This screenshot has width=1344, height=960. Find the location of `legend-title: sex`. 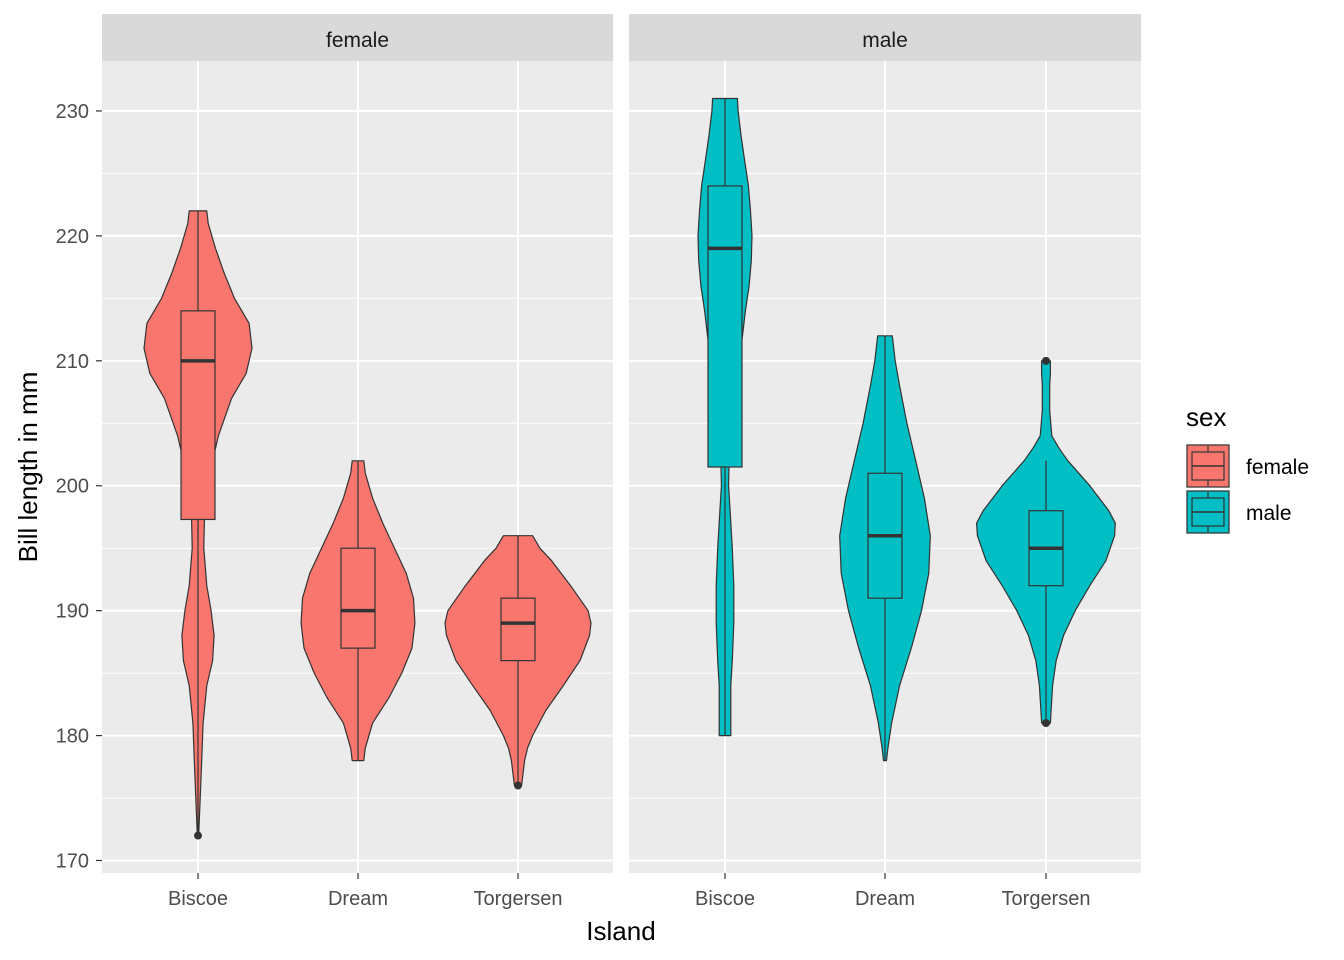

legend-title: sex is located at coordinates (1206, 417).